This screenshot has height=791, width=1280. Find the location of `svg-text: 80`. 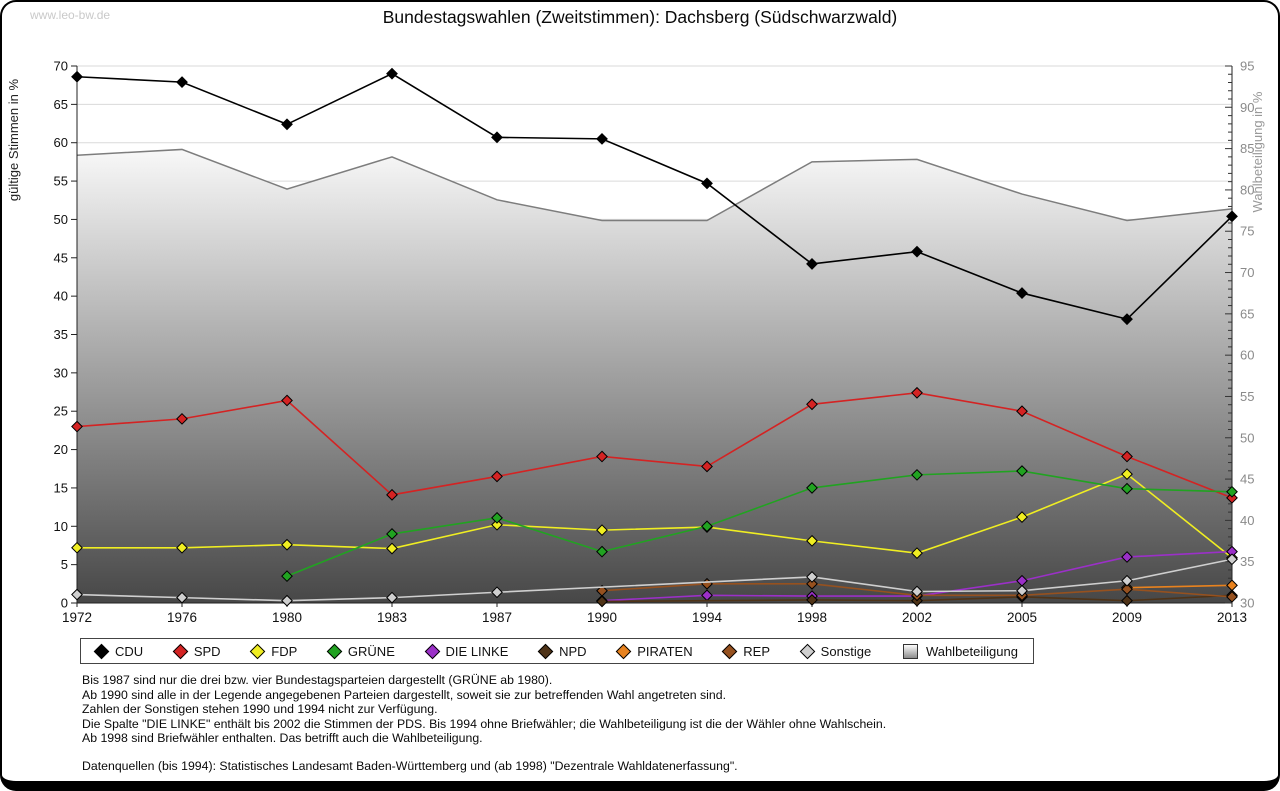

svg-text: 80 is located at coordinates (1247, 189).